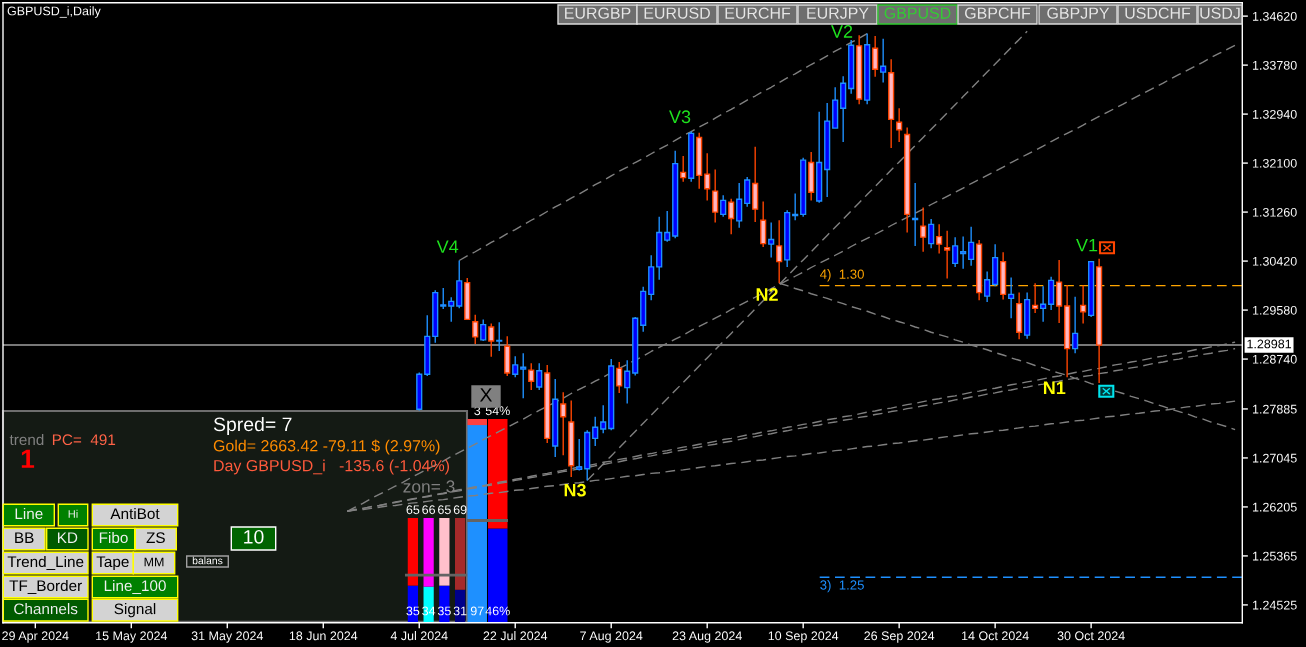  Describe the element at coordinates (135, 610) in the screenshot. I see `annotation: Signal` at that location.